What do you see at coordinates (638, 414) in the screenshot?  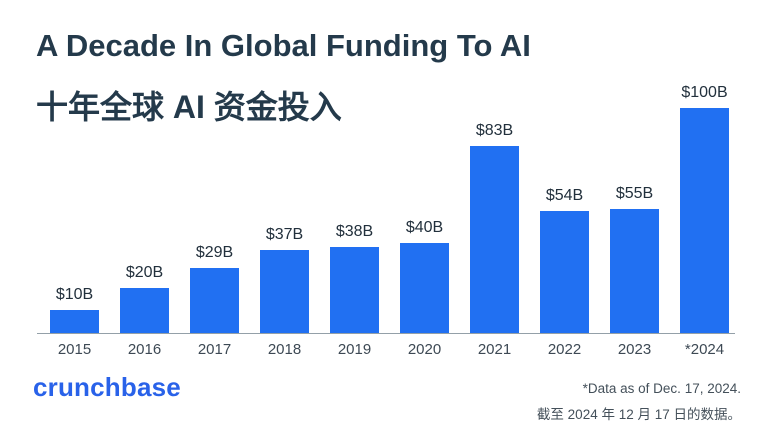 I see `footnote-chinese: 截至 2024 年 12 月 17 日的数据。` at bounding box center [638, 414].